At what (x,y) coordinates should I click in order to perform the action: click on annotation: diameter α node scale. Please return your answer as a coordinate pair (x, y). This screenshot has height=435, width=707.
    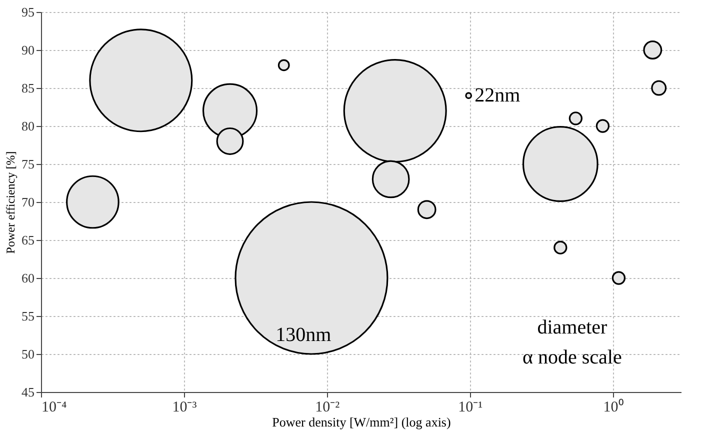
    Looking at the image, I should click on (572, 342).